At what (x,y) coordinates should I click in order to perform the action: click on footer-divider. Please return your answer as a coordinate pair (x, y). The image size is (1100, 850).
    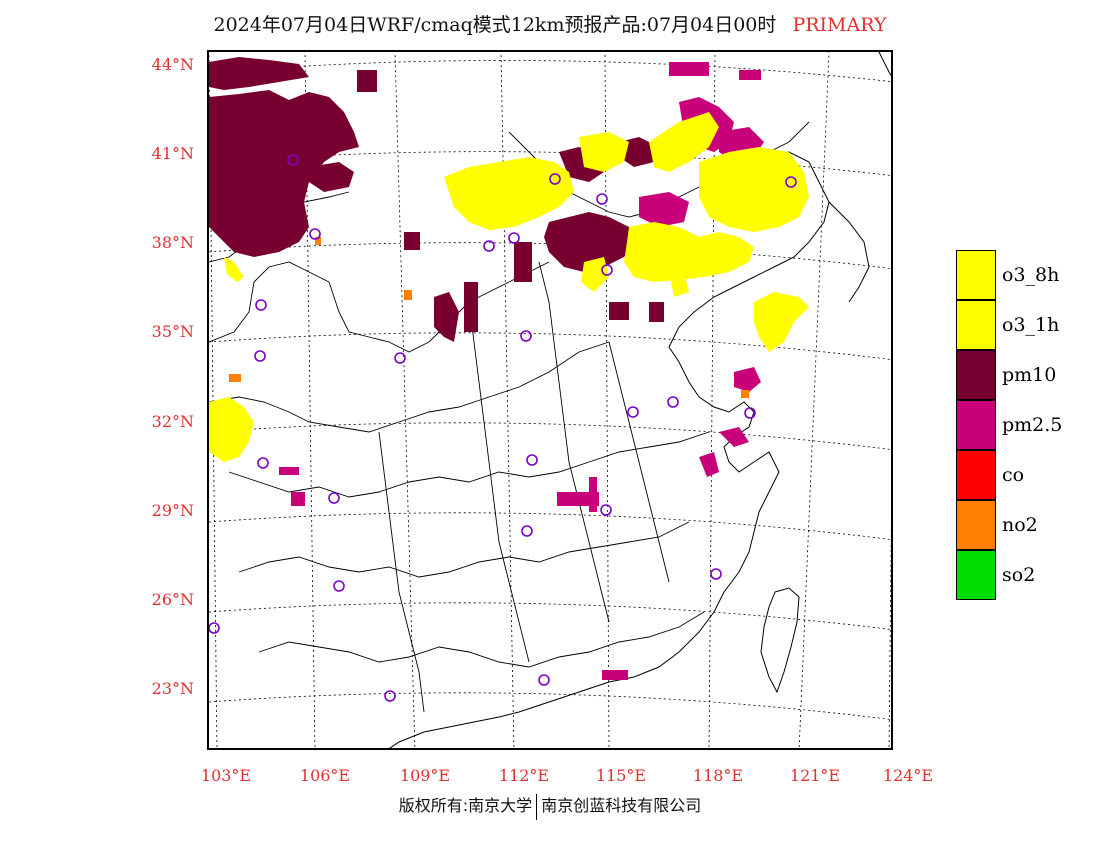
    Looking at the image, I should click on (537, 806).